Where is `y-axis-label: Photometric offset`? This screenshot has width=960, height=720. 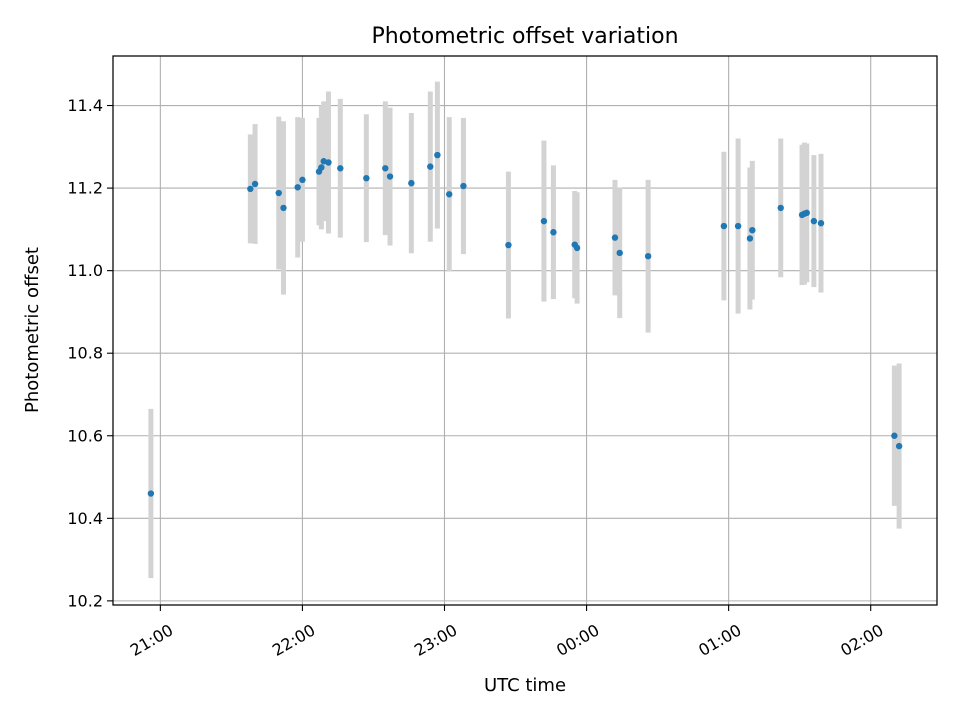 y-axis-label: Photometric offset is located at coordinates (32, 330).